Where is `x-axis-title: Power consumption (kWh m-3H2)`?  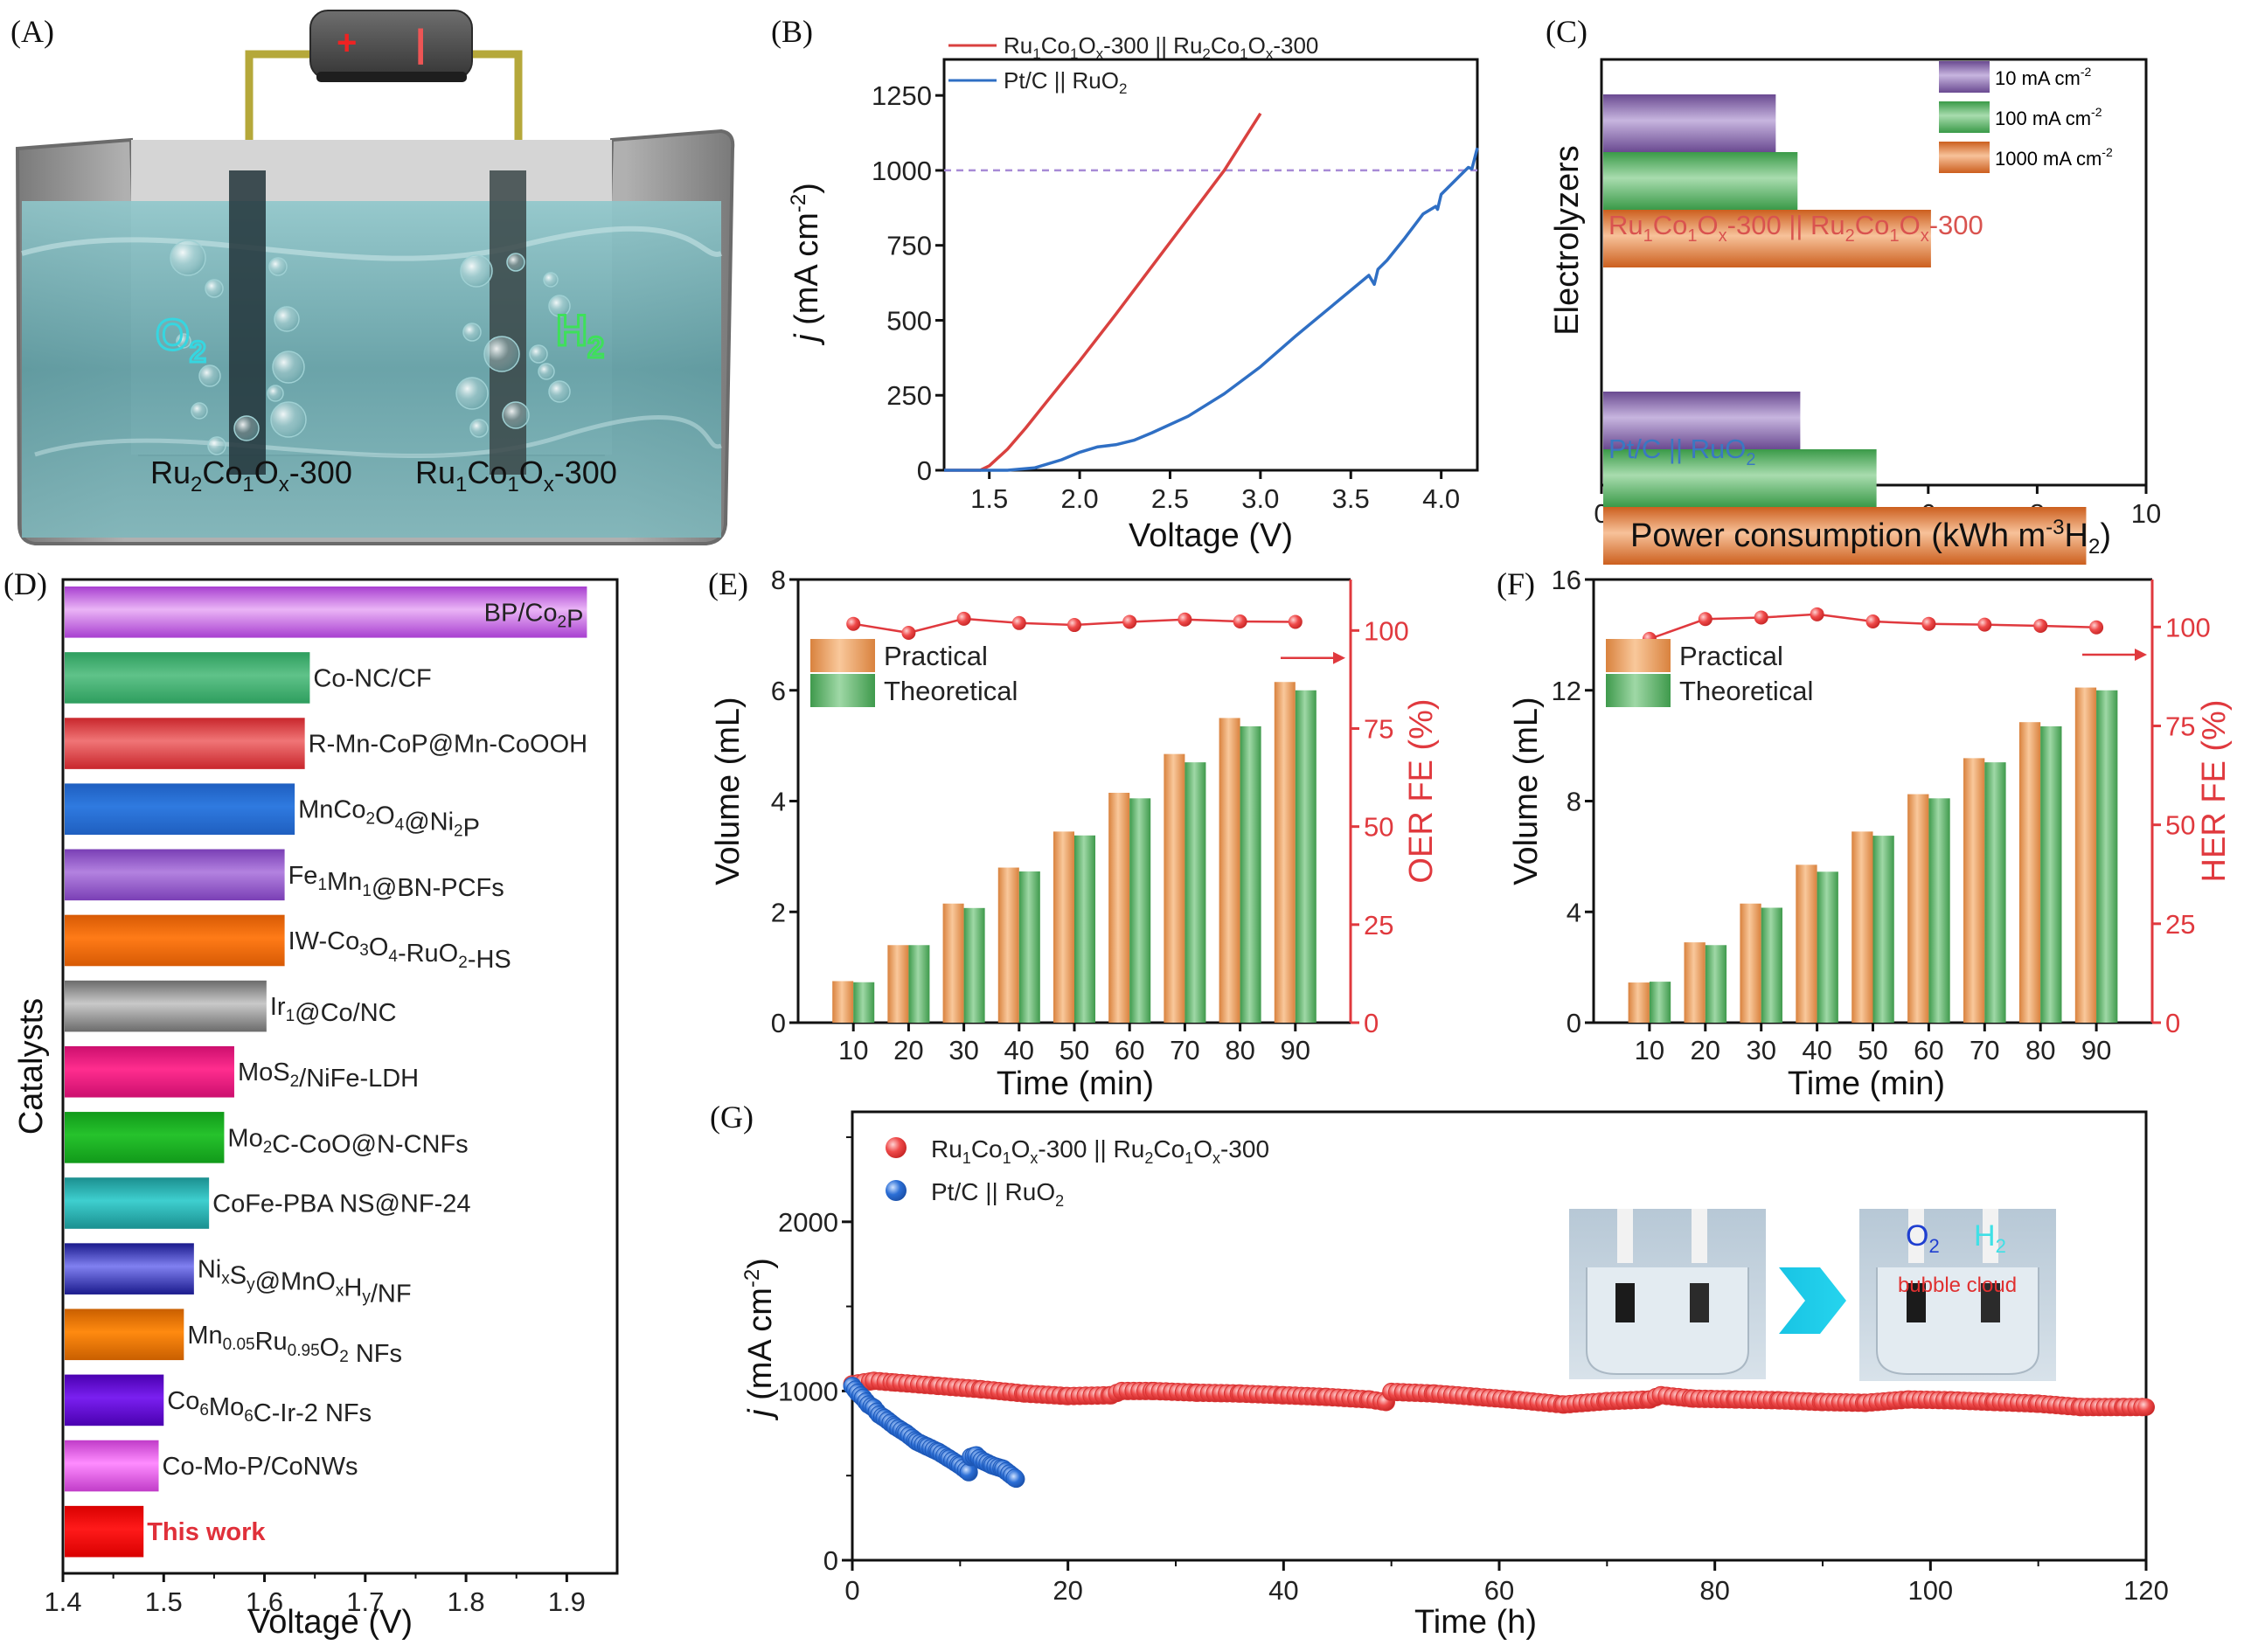
x-axis-title: Power consumption (kWh m-3H2) is located at coordinates (1871, 538).